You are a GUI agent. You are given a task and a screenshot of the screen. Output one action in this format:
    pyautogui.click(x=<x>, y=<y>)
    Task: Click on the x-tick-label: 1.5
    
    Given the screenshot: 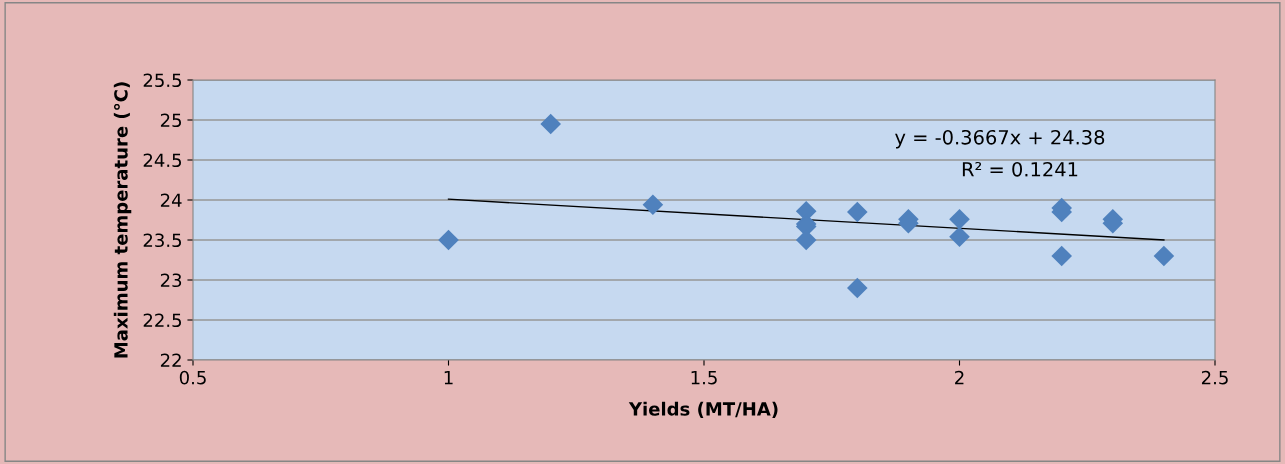 What is the action you would take?
    pyautogui.click(x=704, y=377)
    